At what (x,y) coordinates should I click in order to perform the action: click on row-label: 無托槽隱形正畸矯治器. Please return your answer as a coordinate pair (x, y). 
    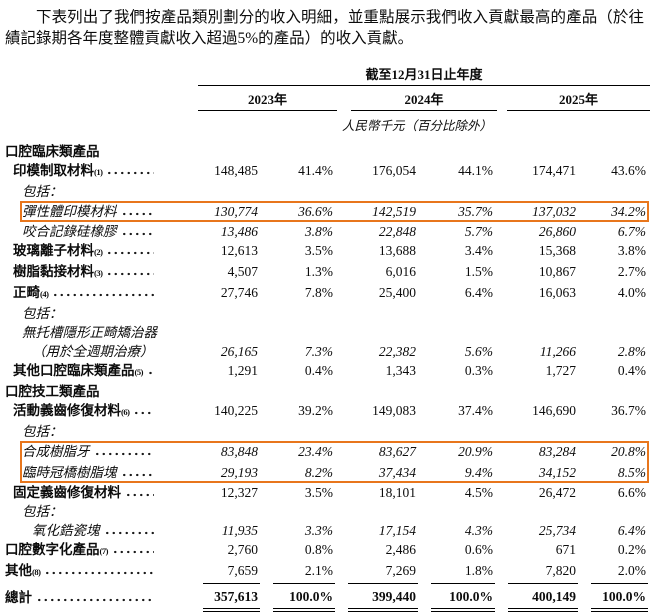
    Looking at the image, I should click on (89, 332).